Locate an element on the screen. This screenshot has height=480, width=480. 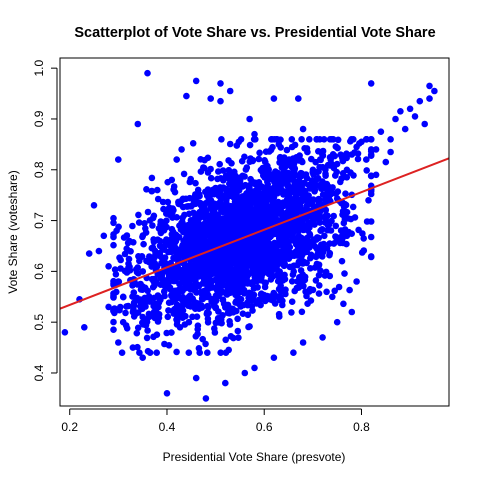
x-tick-label: 0.8 is located at coordinates (361, 427).